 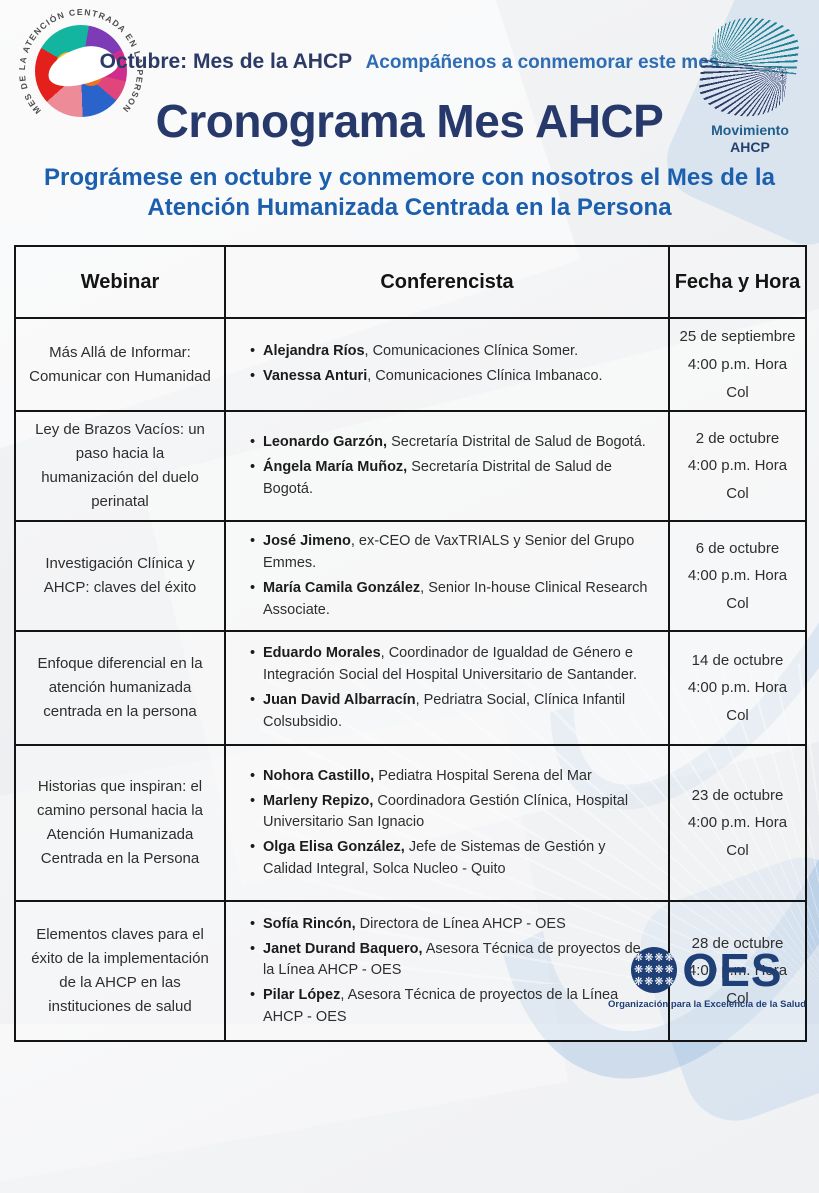 I want to click on column-header-fecha: Fecha y Hora, so click(x=737, y=282).